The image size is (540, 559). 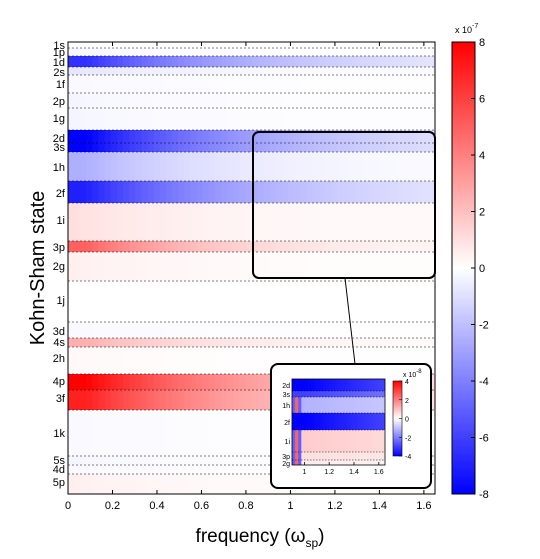 What do you see at coordinates (423, 506) in the screenshot?
I see `x-tick-label: 1.6` at bounding box center [423, 506].